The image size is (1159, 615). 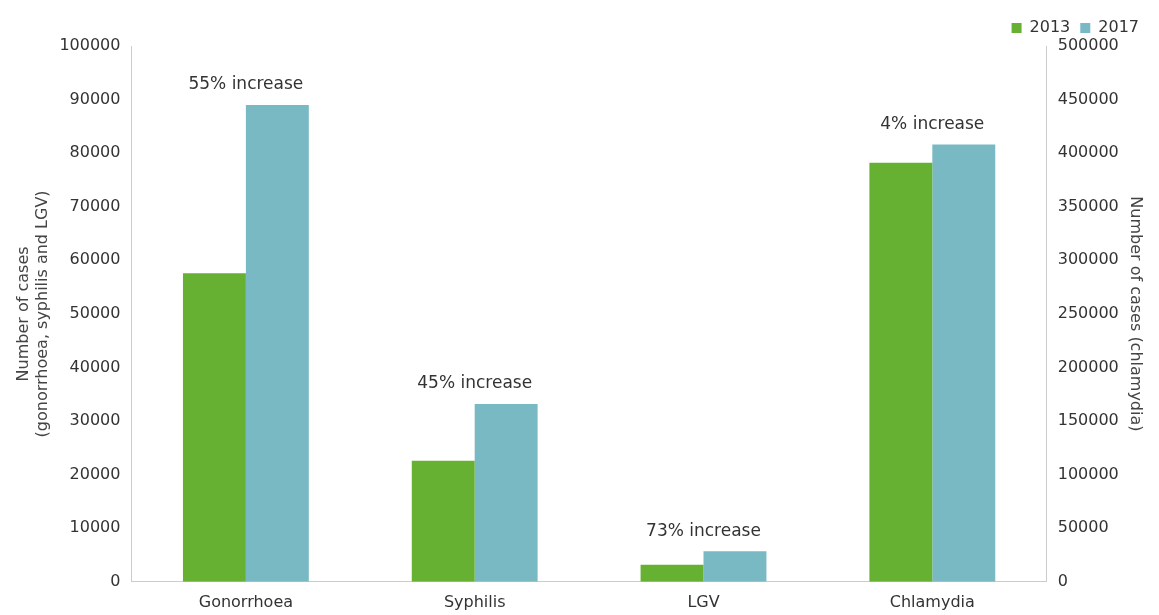 What do you see at coordinates (932, 123) in the screenshot?
I see `annotation: 4% increase` at bounding box center [932, 123].